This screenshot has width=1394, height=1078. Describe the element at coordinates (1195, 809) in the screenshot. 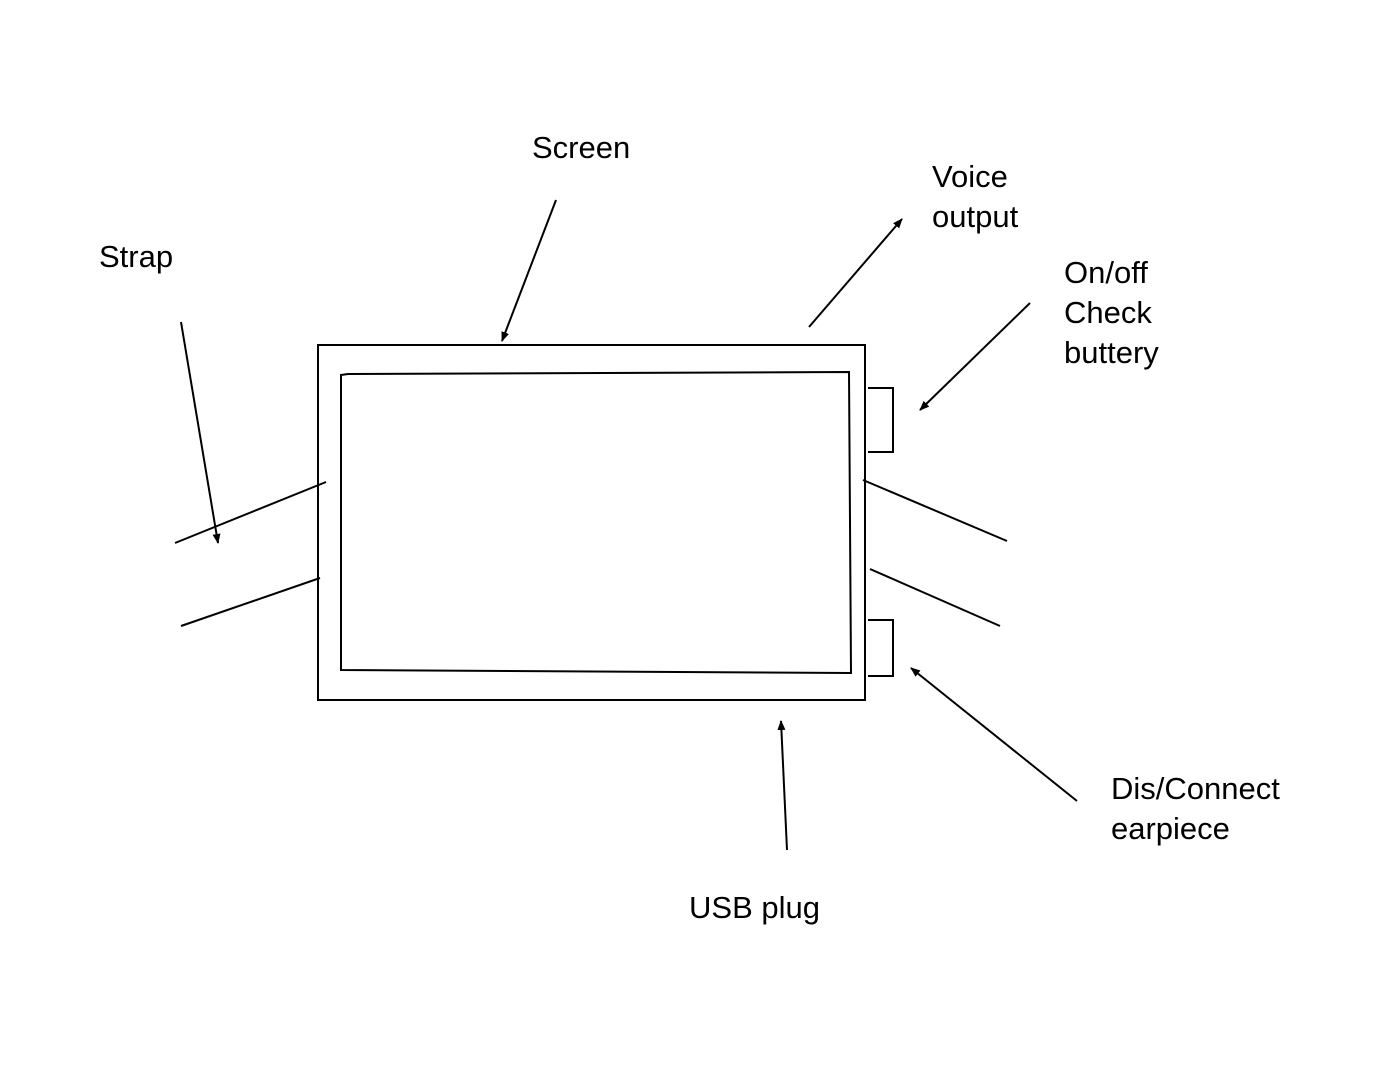

I see `disconnect-earpiece-label: Dis/Connect earpiece` at that location.